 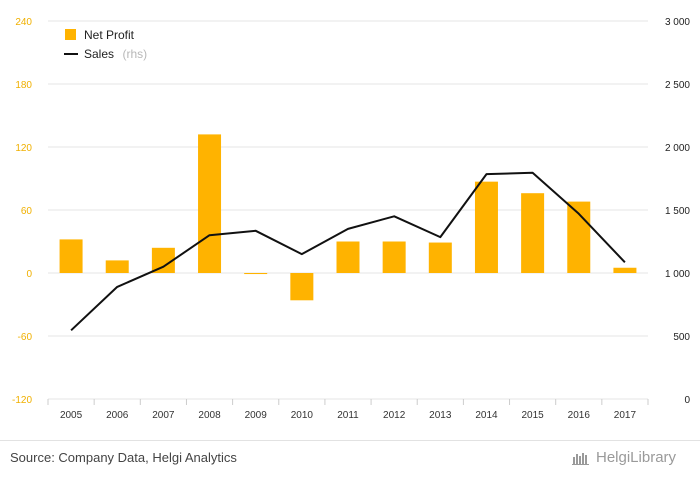 What do you see at coordinates (117, 266) in the screenshot?
I see `bar-net-profit-2006` at bounding box center [117, 266].